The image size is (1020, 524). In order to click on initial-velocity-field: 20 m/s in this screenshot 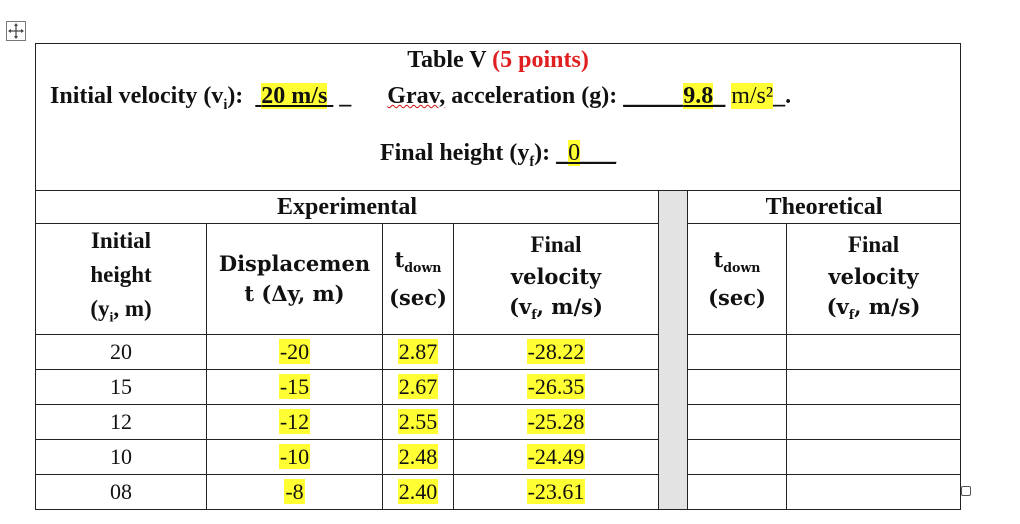, I will do `click(294, 96)`.